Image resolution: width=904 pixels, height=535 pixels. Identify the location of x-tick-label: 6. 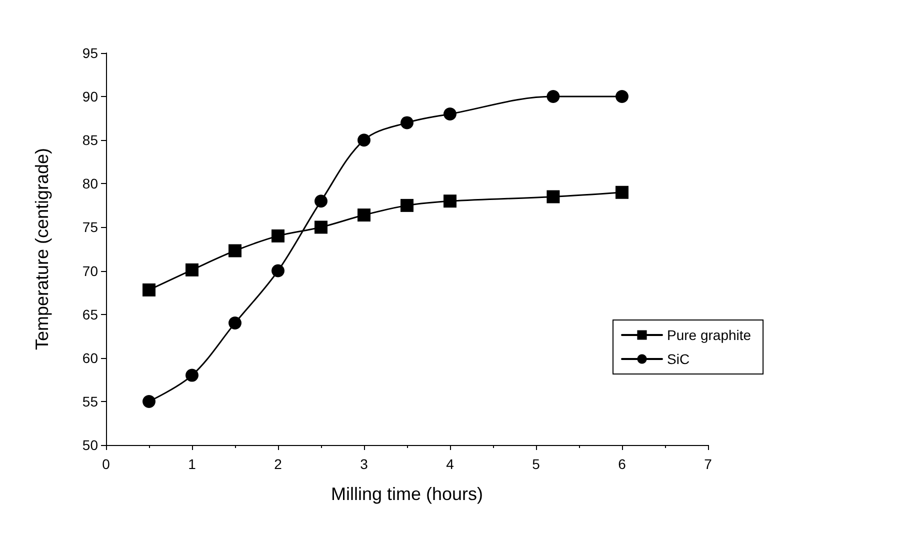
(622, 464).